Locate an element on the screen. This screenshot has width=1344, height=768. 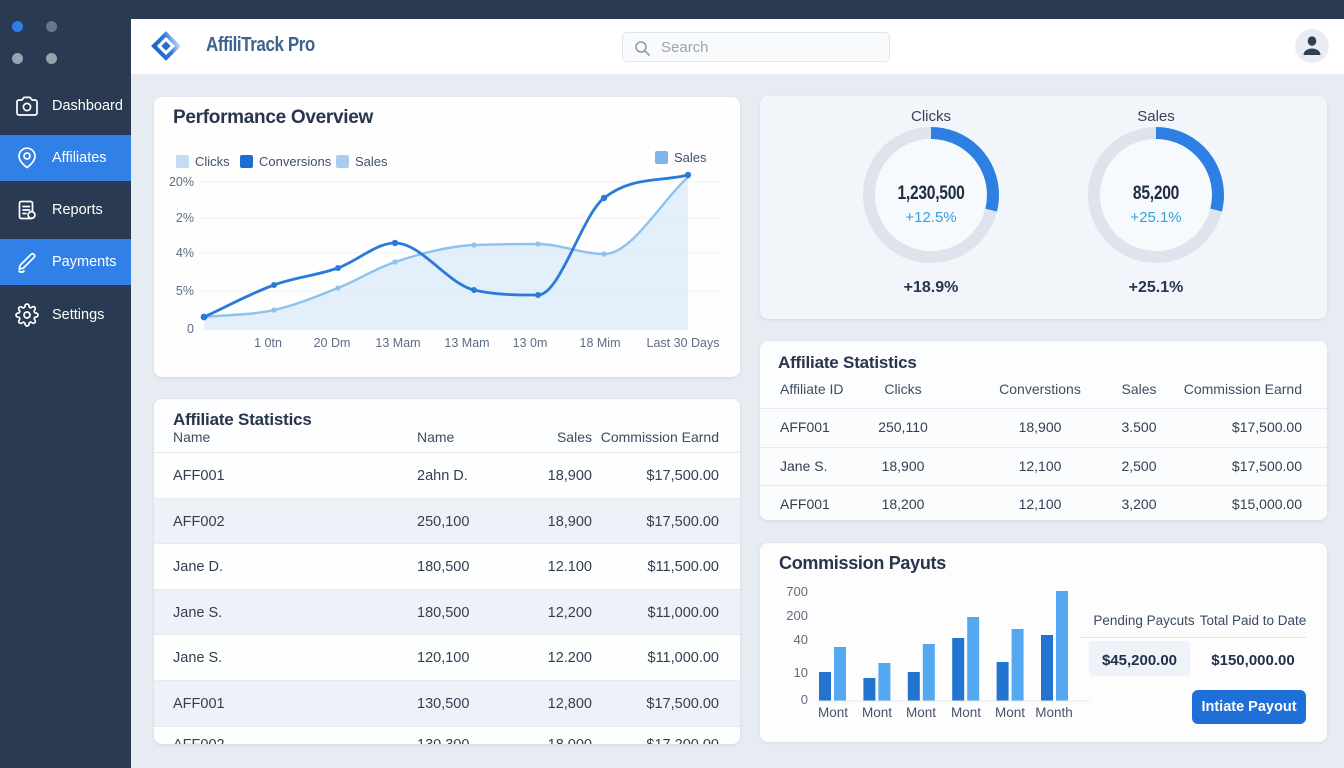
svg-text: 2% is located at coordinates (185, 218).